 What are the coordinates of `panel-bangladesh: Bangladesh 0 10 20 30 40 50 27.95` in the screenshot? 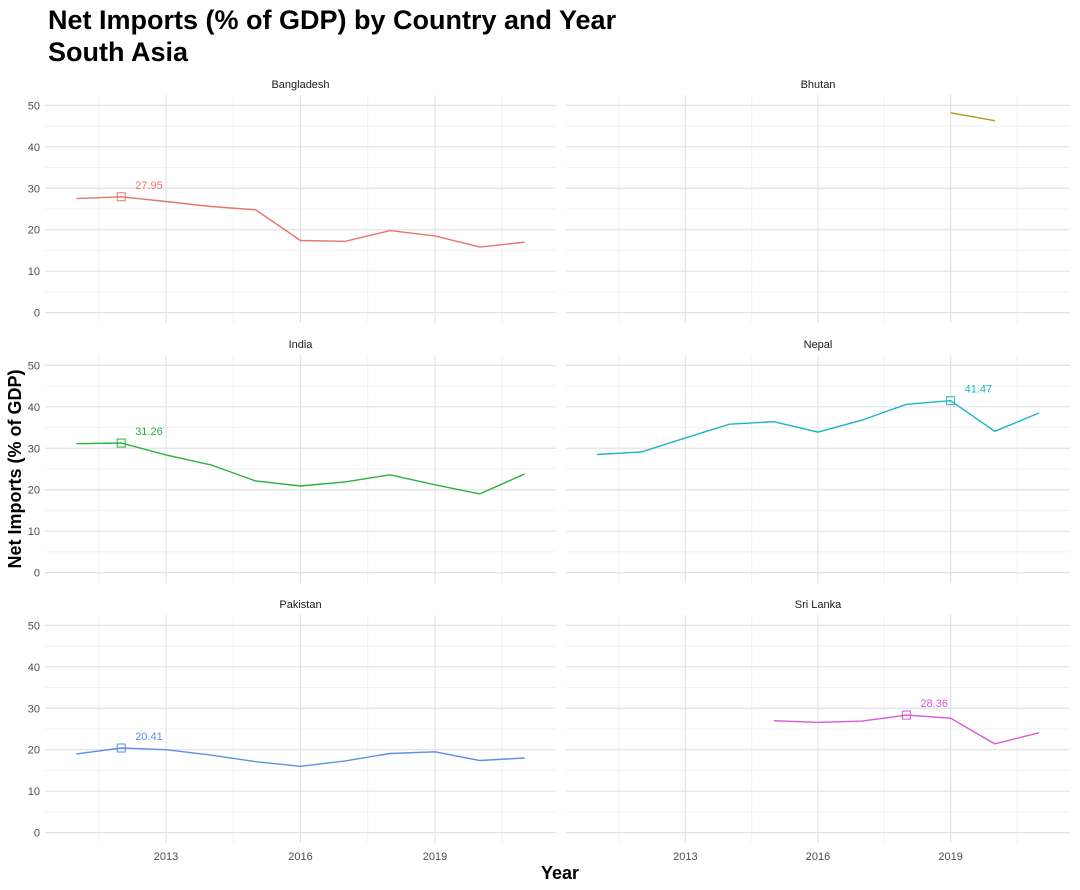 It's located at (292, 201).